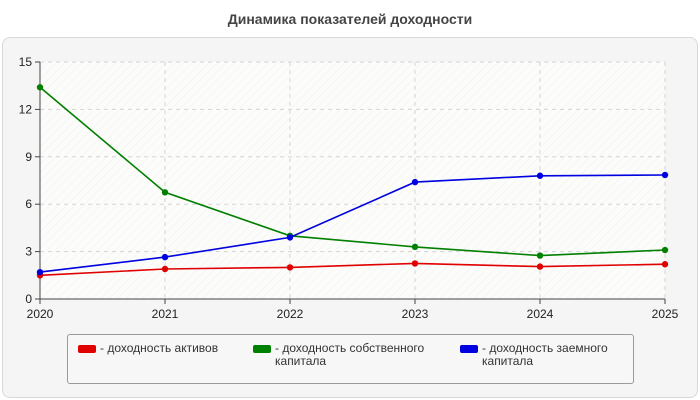  Describe the element at coordinates (28, 157) in the screenshot. I see `y-tick-label: 9` at that location.